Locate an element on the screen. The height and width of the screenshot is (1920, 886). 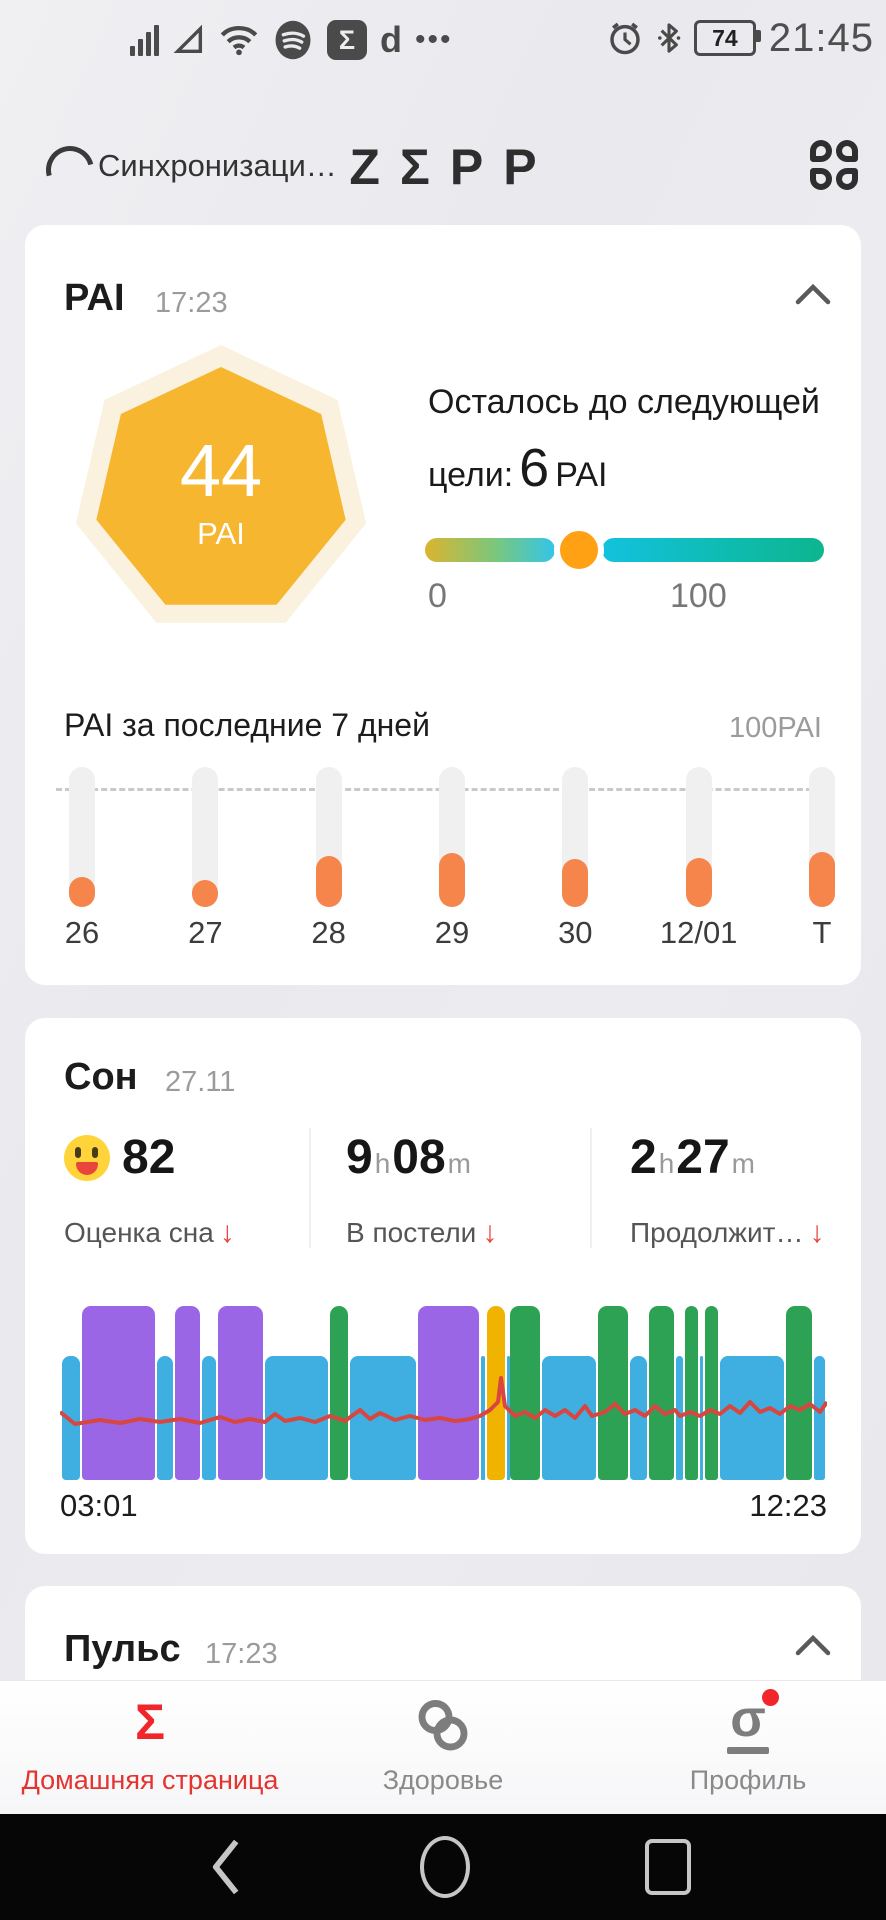
back-button is located at coordinates (226, 1867).